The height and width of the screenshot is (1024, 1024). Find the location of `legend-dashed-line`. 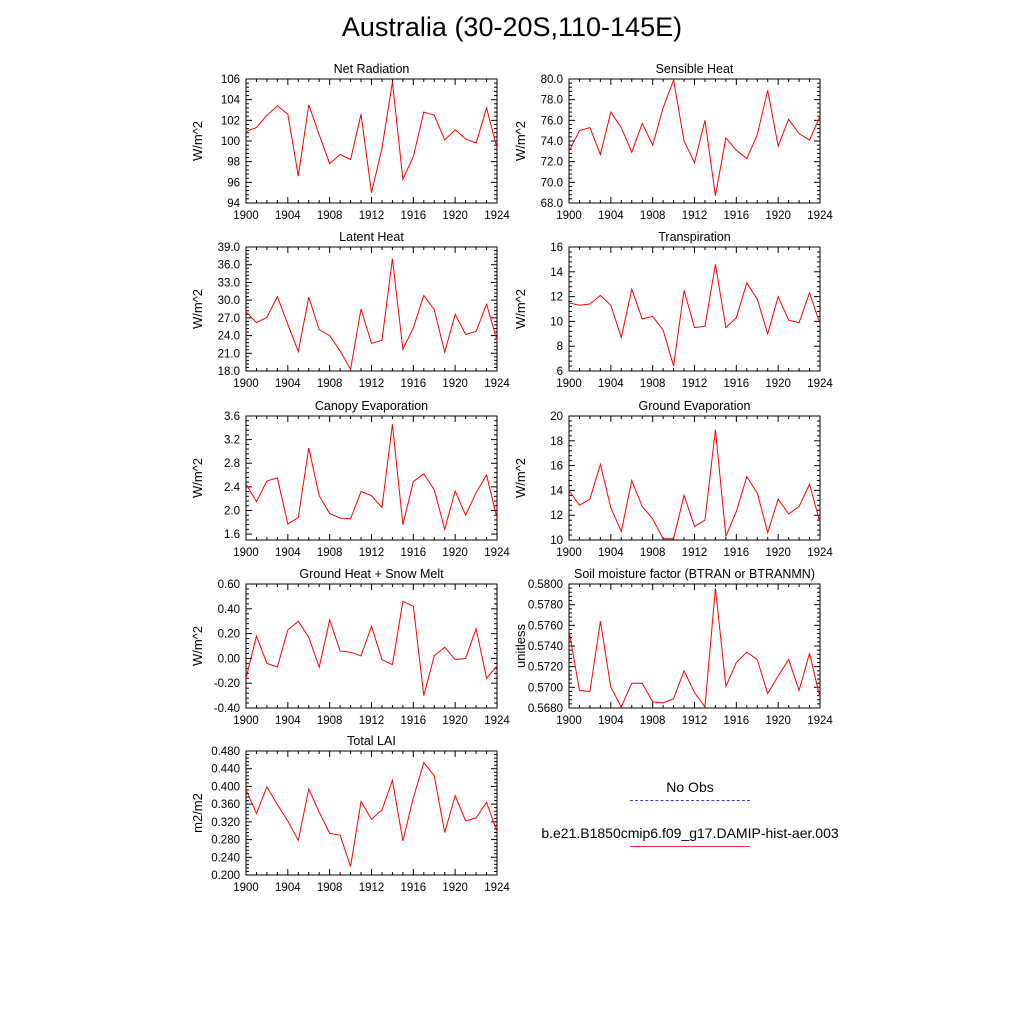

legend-dashed-line is located at coordinates (690, 800).